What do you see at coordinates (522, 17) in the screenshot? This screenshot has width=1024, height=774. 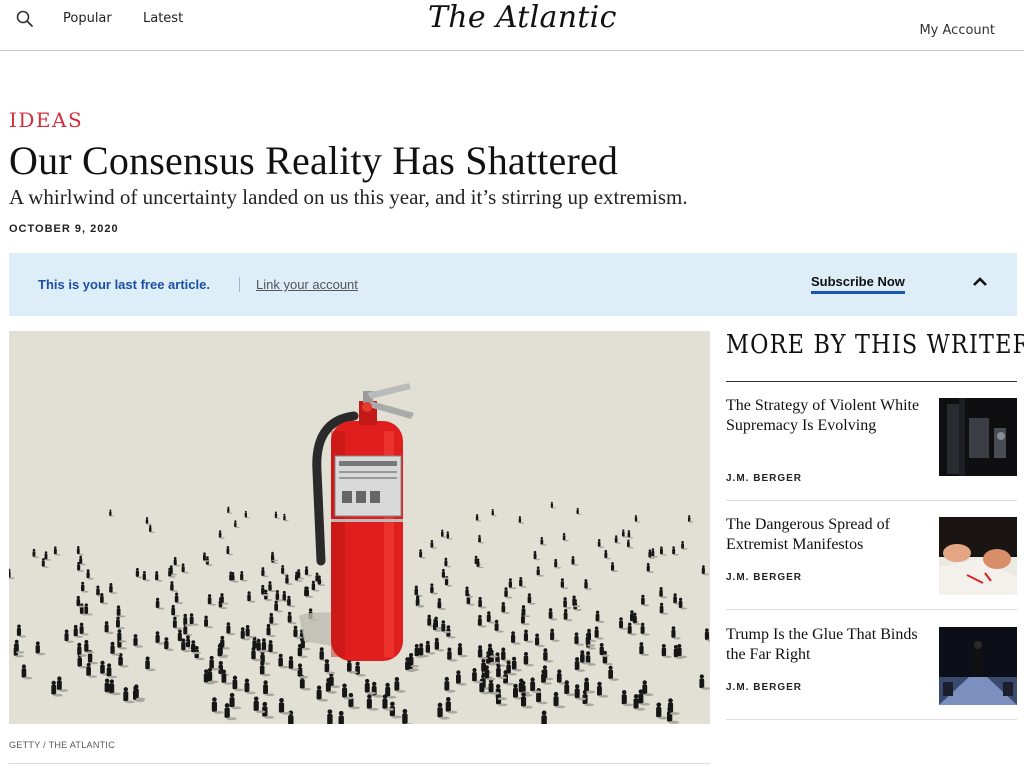 I see `site-logo: The Atlantic` at bounding box center [522, 17].